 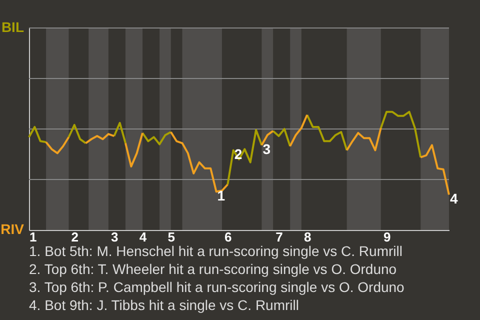 What do you see at coordinates (238, 154) in the screenshot?
I see `annotation: 2` at bounding box center [238, 154].